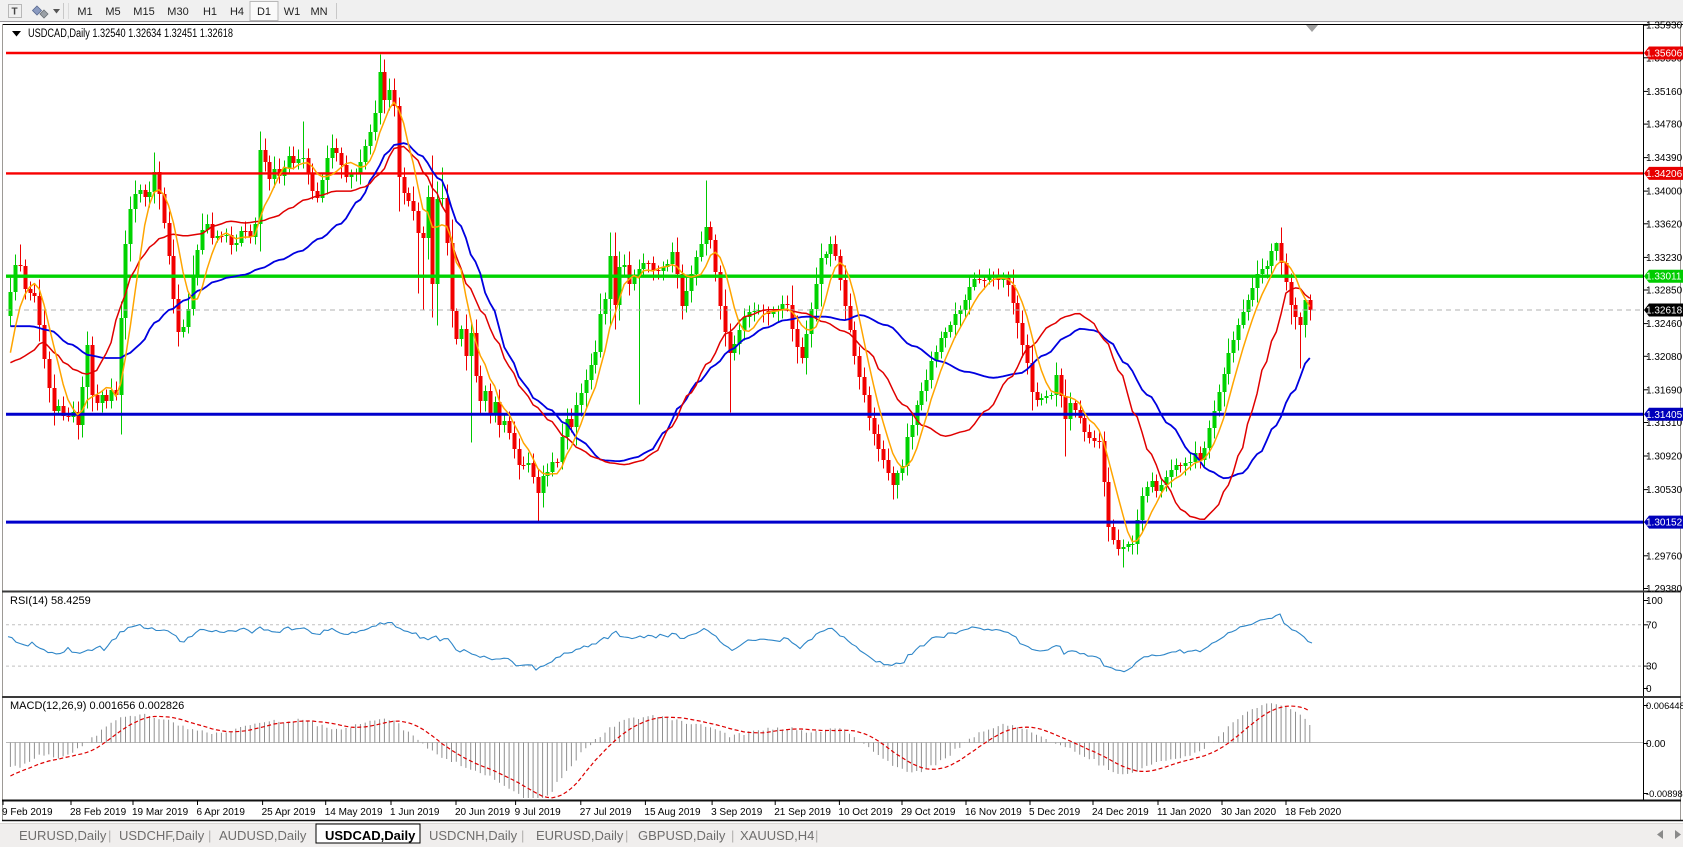 The height and width of the screenshot is (847, 1683). What do you see at coordinates (210, 12) in the screenshot?
I see `svg-text: H1` at bounding box center [210, 12].